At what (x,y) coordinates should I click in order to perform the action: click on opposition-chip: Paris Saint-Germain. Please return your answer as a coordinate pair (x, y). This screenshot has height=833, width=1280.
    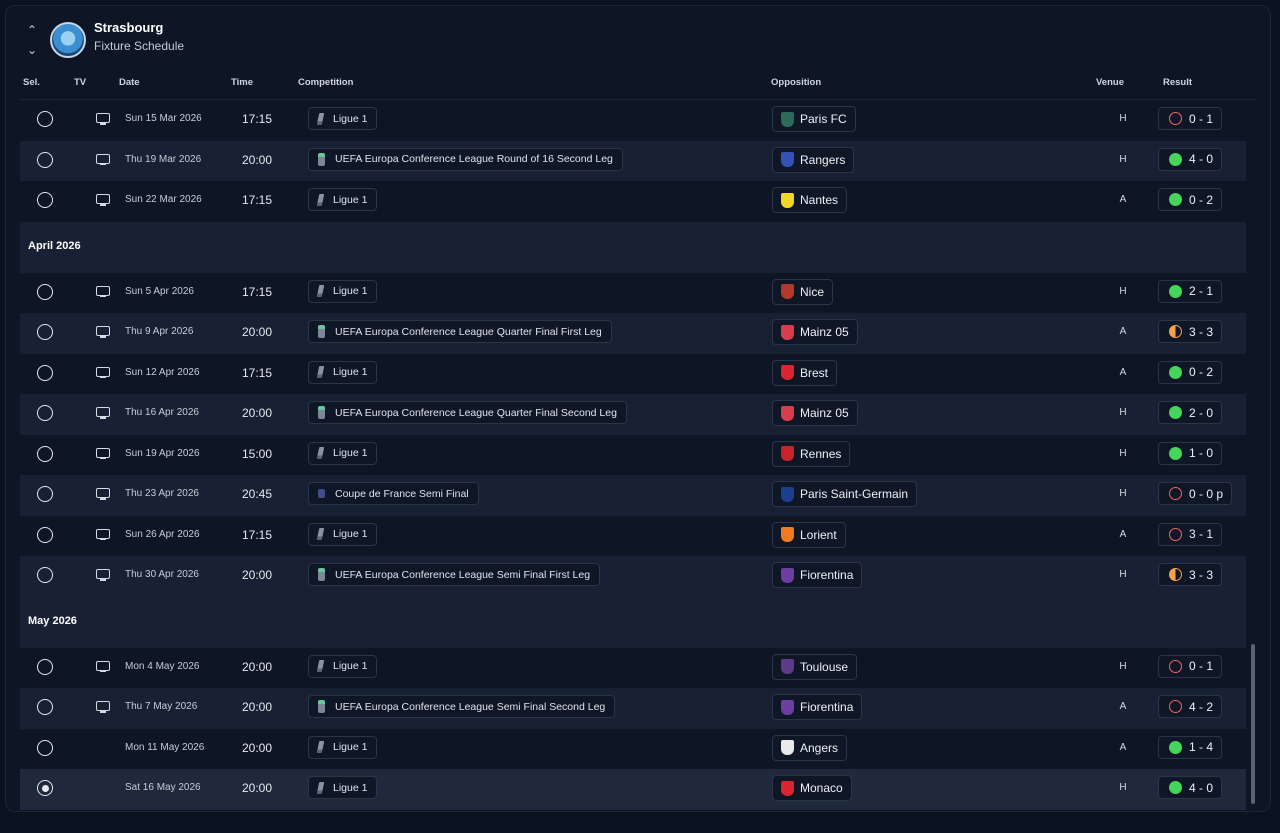
    Looking at the image, I should click on (845, 494).